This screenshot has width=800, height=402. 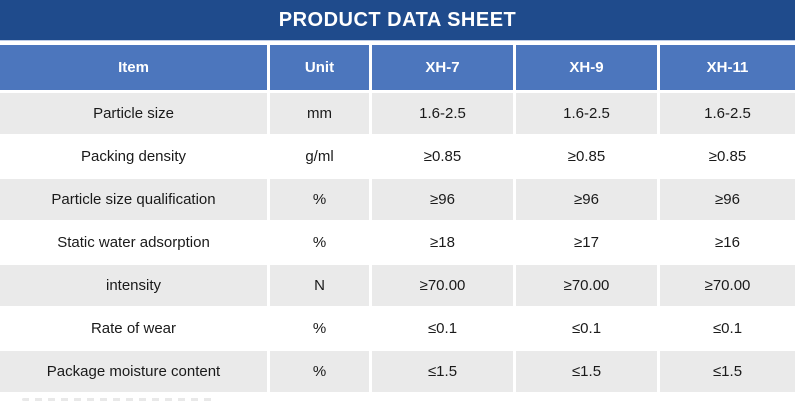 What do you see at coordinates (133, 371) in the screenshot?
I see `item-cell: Package moisture content` at bounding box center [133, 371].